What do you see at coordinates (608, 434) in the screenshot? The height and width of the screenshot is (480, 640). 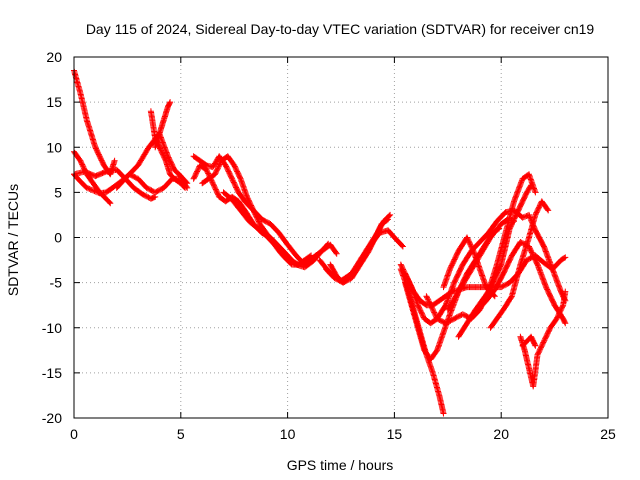 I see `x-tick-label: 25` at bounding box center [608, 434].